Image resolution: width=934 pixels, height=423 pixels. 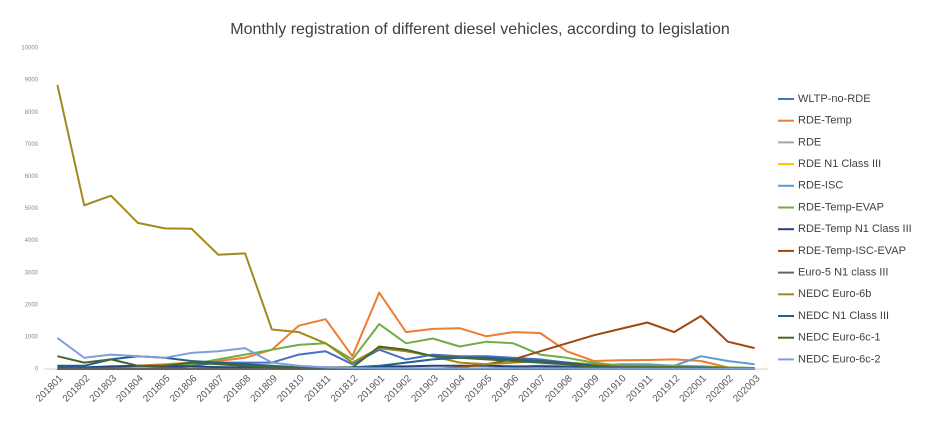 What do you see at coordinates (852, 251) in the screenshot?
I see `legend-label: RDE-Temp-ISC-EVAP` at bounding box center [852, 251].